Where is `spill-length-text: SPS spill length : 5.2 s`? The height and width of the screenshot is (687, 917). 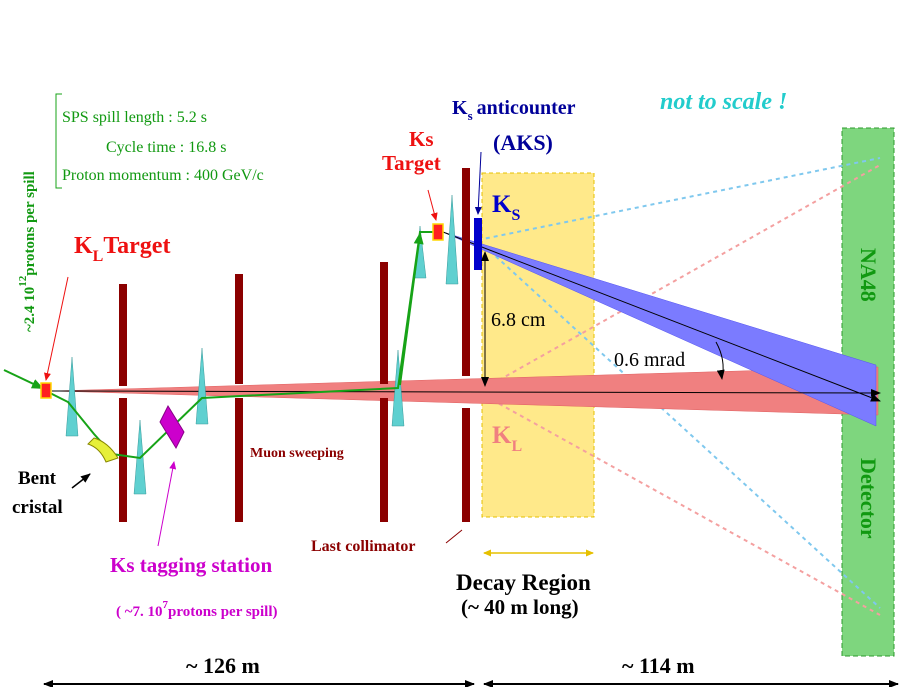
spill-length-text: SPS spill length : 5.2 s is located at coordinates (134, 117).